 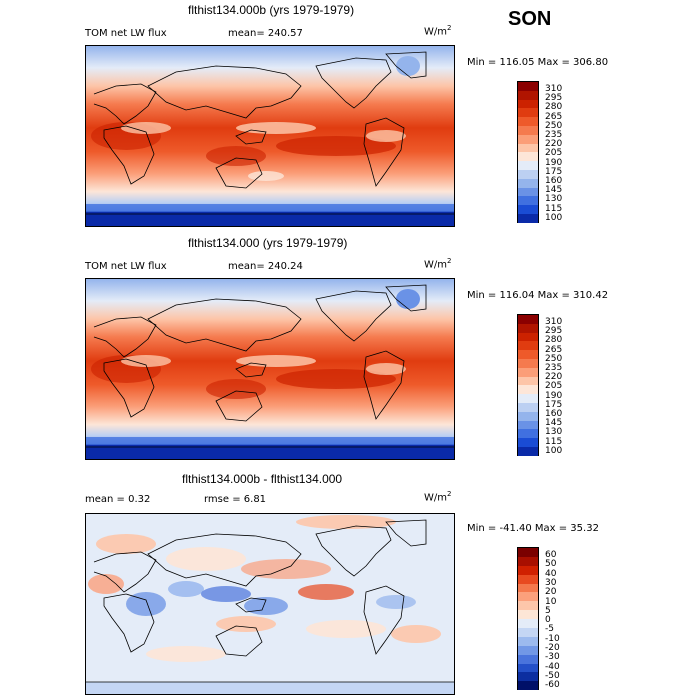 I want to click on panel3-mean: mean = 0.32, so click(x=118, y=499).